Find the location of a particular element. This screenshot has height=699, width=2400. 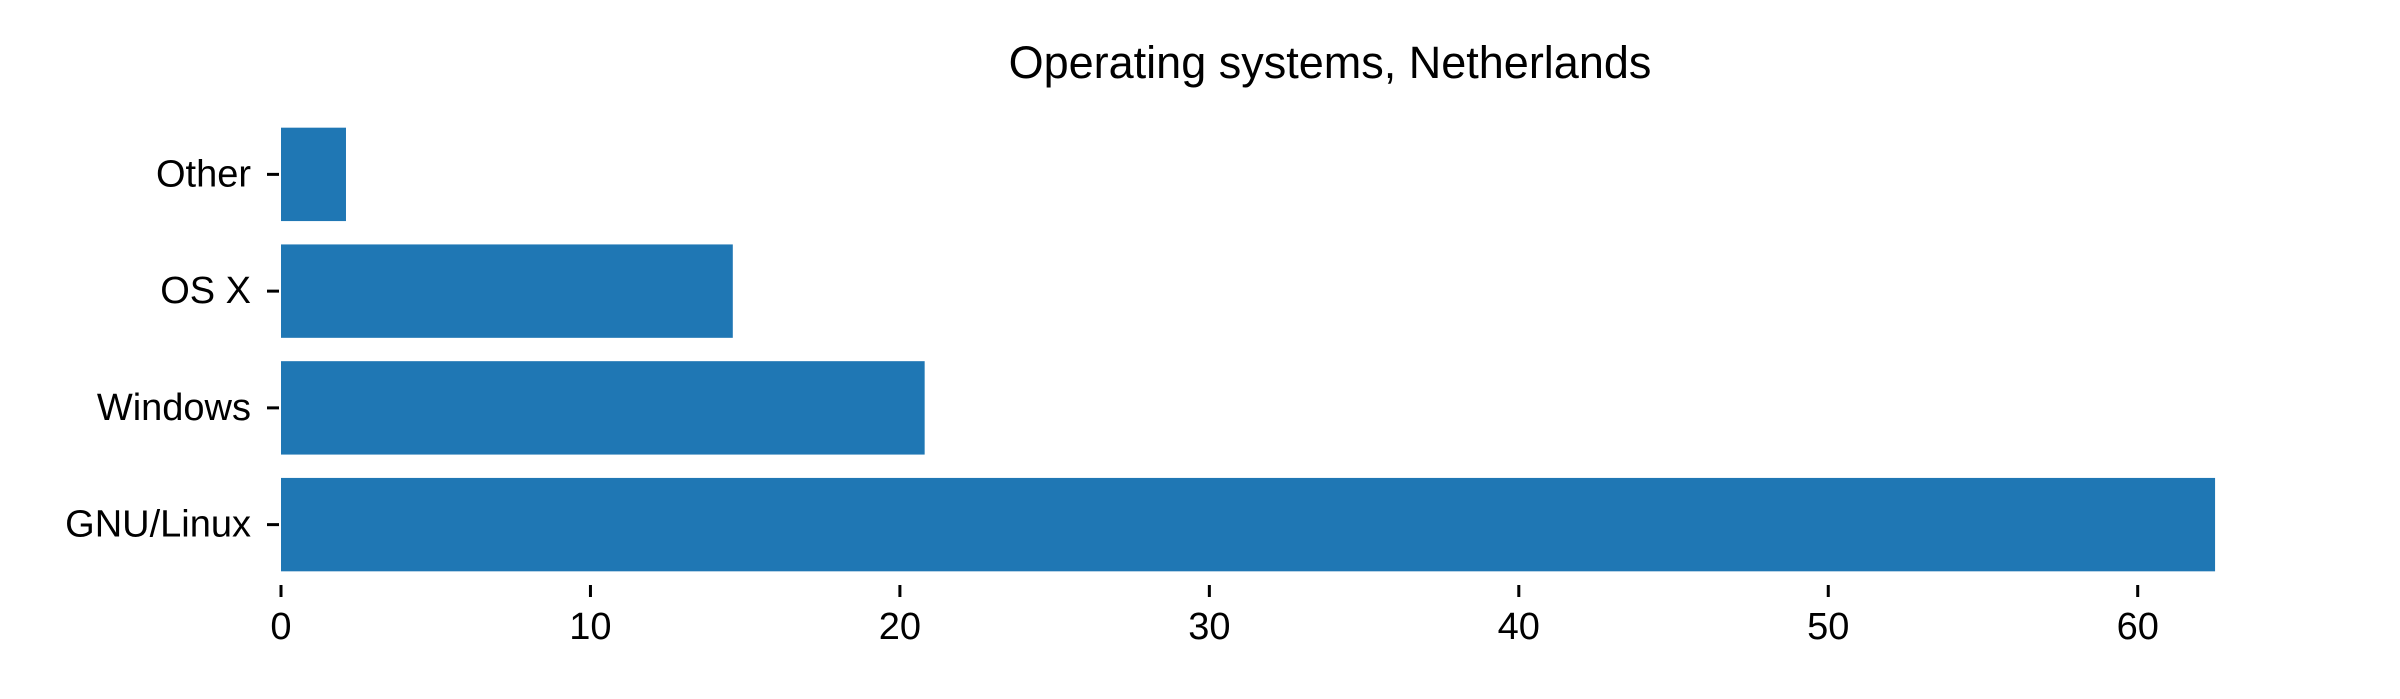

y-tick-label: OS X is located at coordinates (205, 291).